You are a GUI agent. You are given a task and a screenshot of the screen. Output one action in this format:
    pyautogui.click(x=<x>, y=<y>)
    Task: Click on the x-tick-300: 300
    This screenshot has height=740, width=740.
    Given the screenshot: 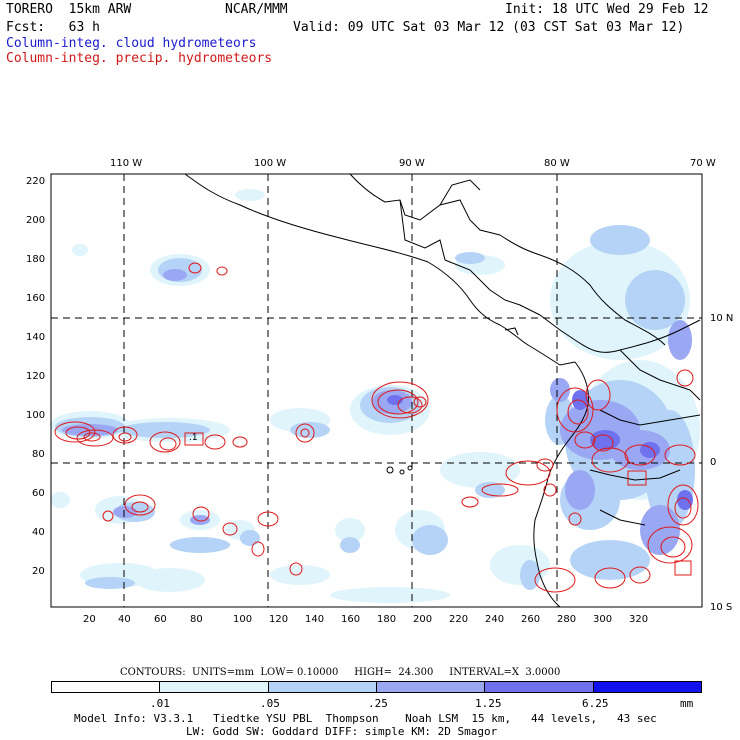 What is the action you would take?
    pyautogui.click(x=603, y=619)
    